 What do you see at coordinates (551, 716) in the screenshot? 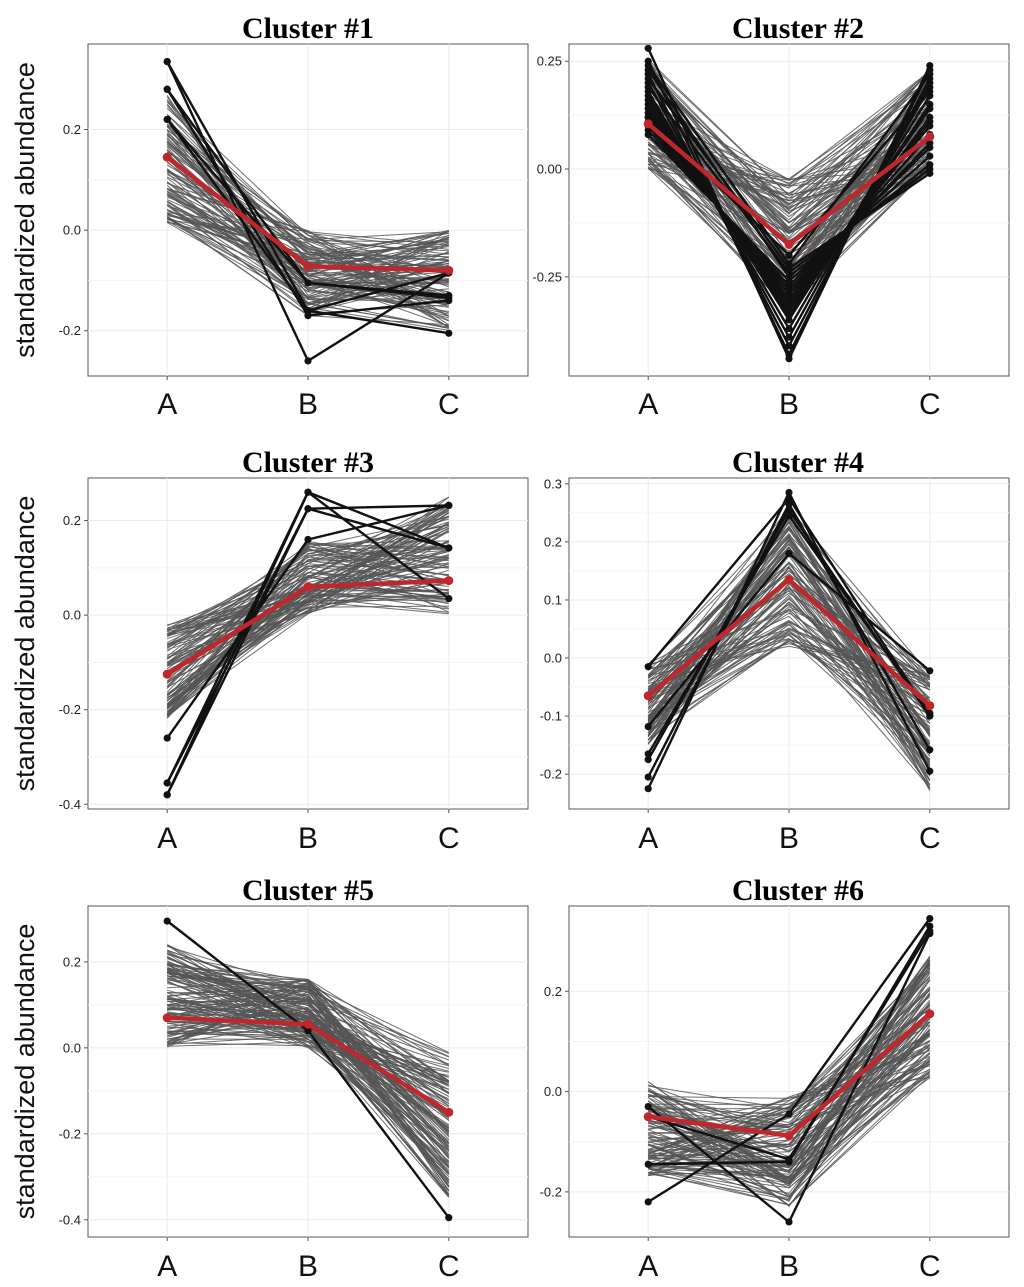
I see `y-tick-label: -0.1` at bounding box center [551, 716].